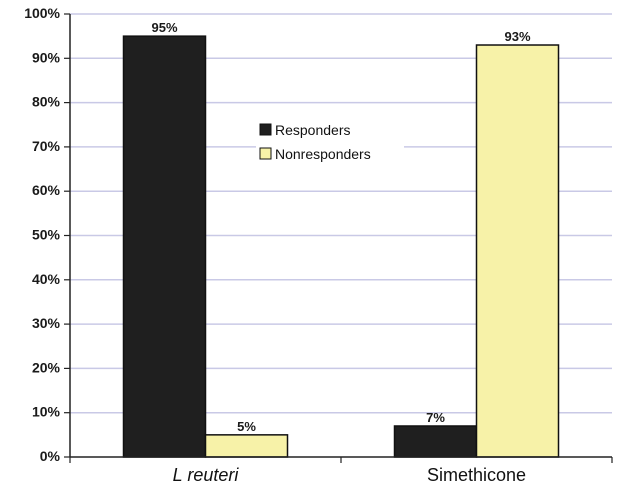 Image resolution: width=630 pixels, height=499 pixels. Describe the element at coordinates (313, 130) in the screenshot. I see `legend-label-responders: Responders` at that location.